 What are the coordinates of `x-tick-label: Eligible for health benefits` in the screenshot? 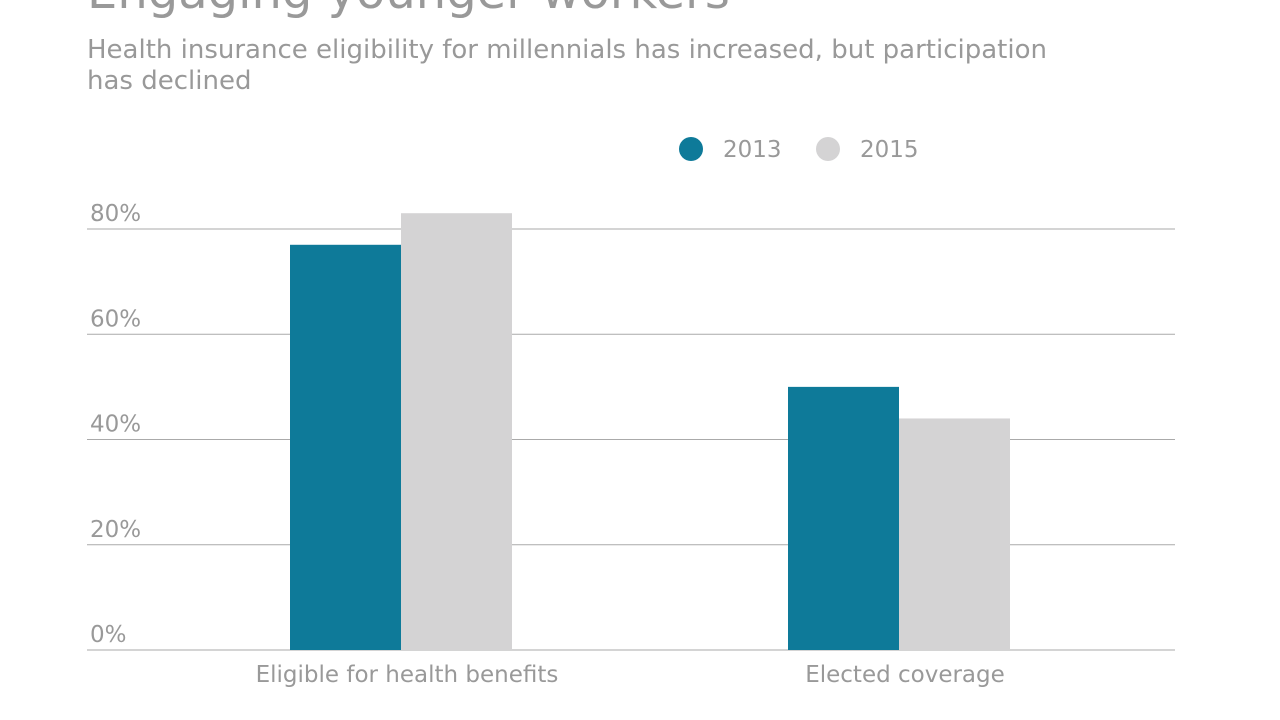 It's located at (407, 675).